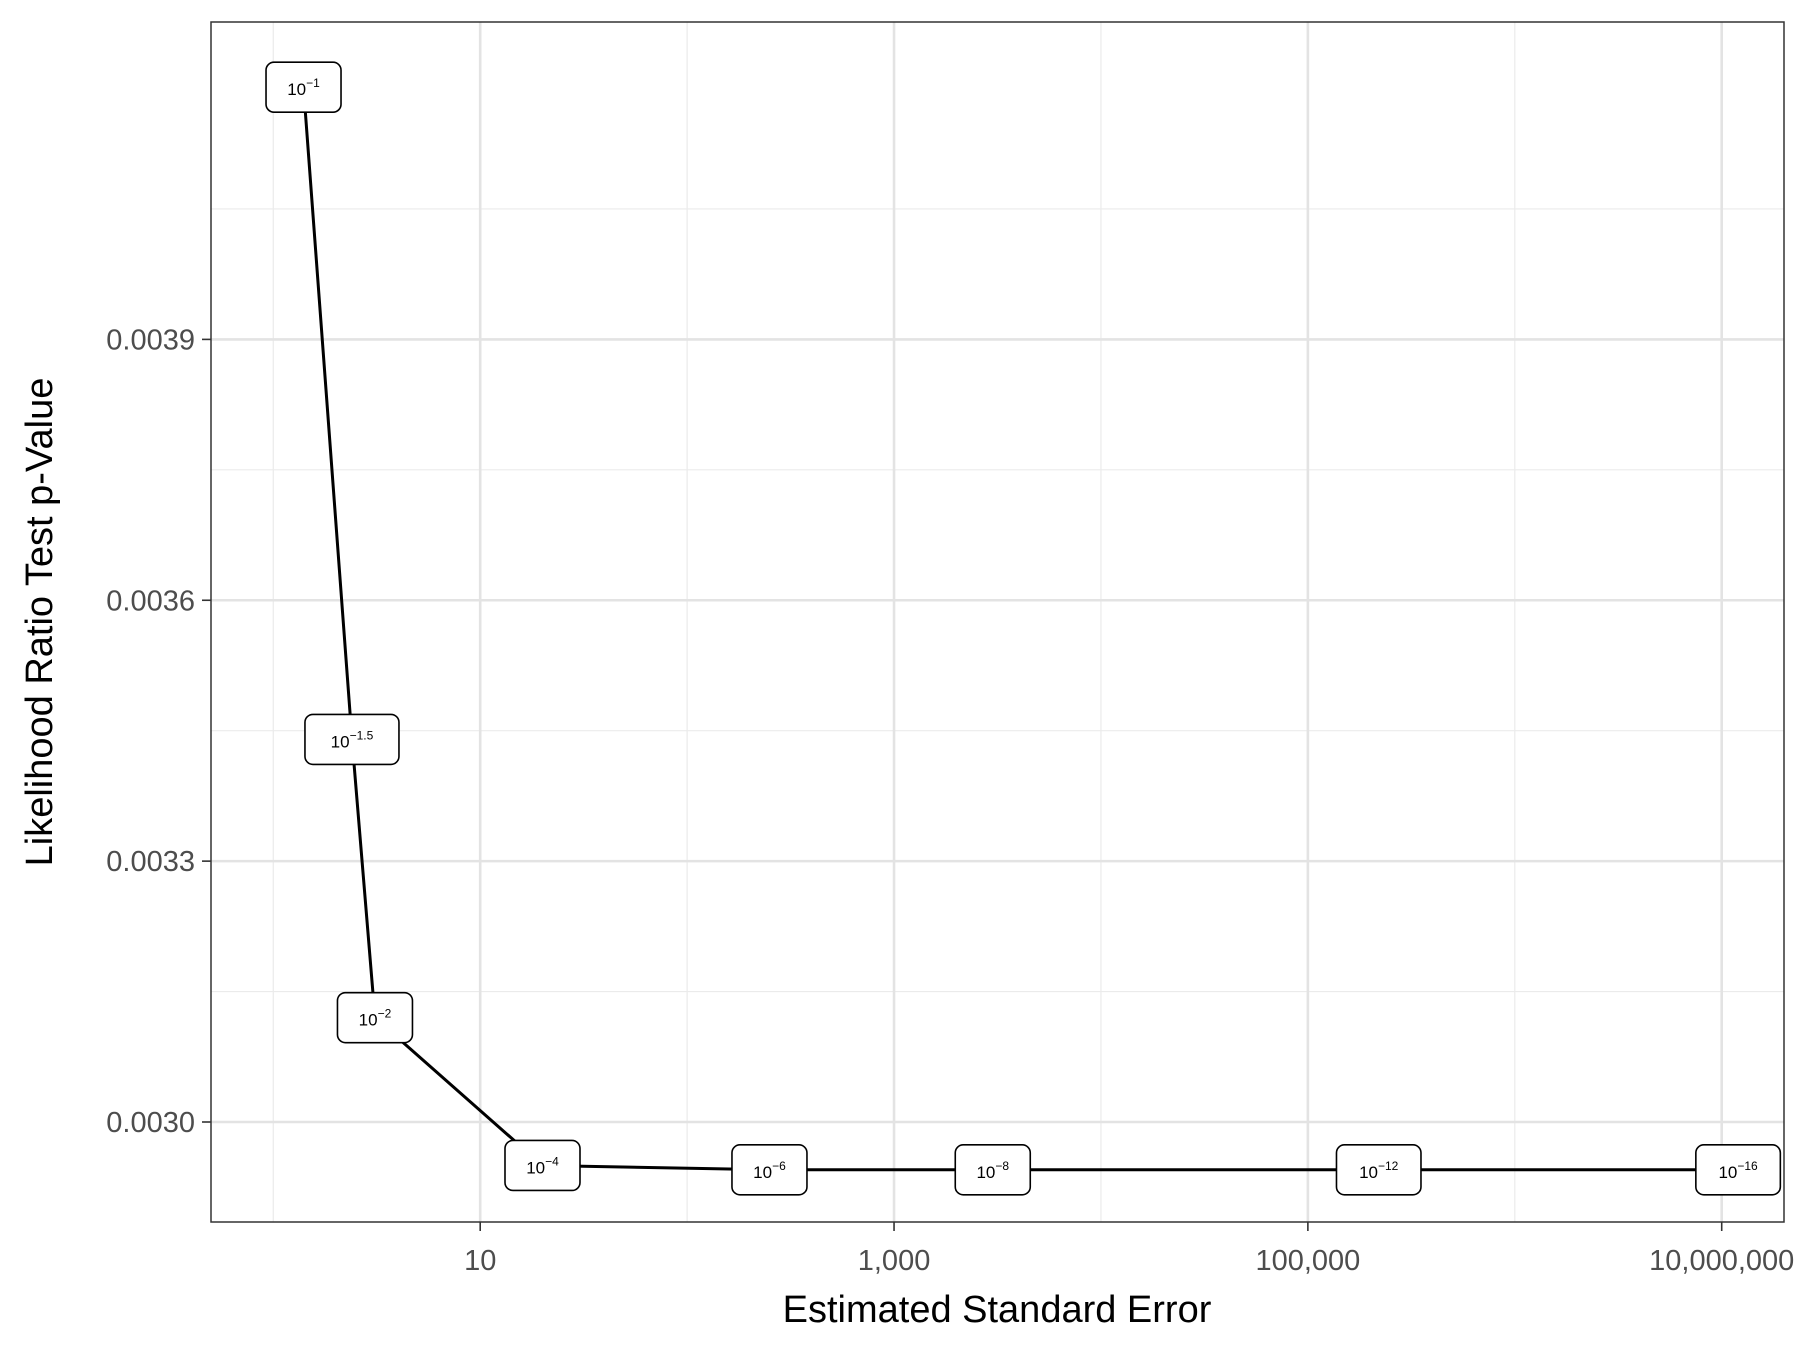 The height and width of the screenshot is (1355, 1800). I want to click on point-label-exponent: −8, so click(1002, 1166).